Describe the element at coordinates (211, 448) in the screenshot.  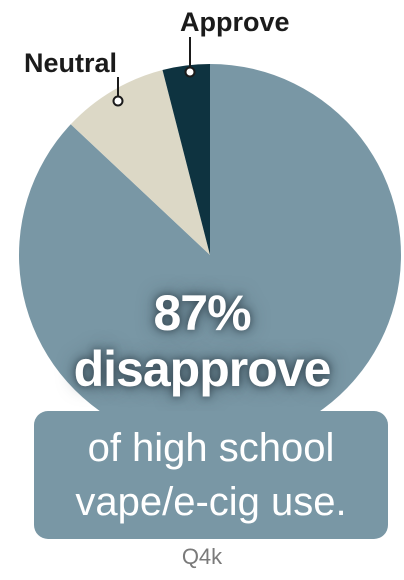
I see `caption-line-1: of high school` at that location.